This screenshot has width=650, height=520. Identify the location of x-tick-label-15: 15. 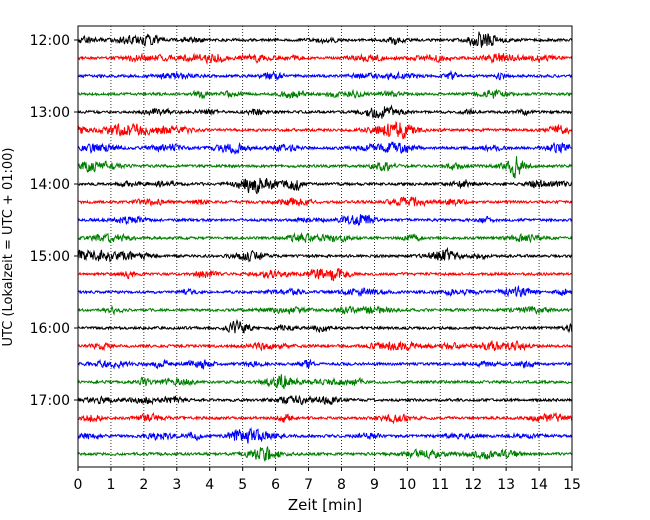
(572, 485).